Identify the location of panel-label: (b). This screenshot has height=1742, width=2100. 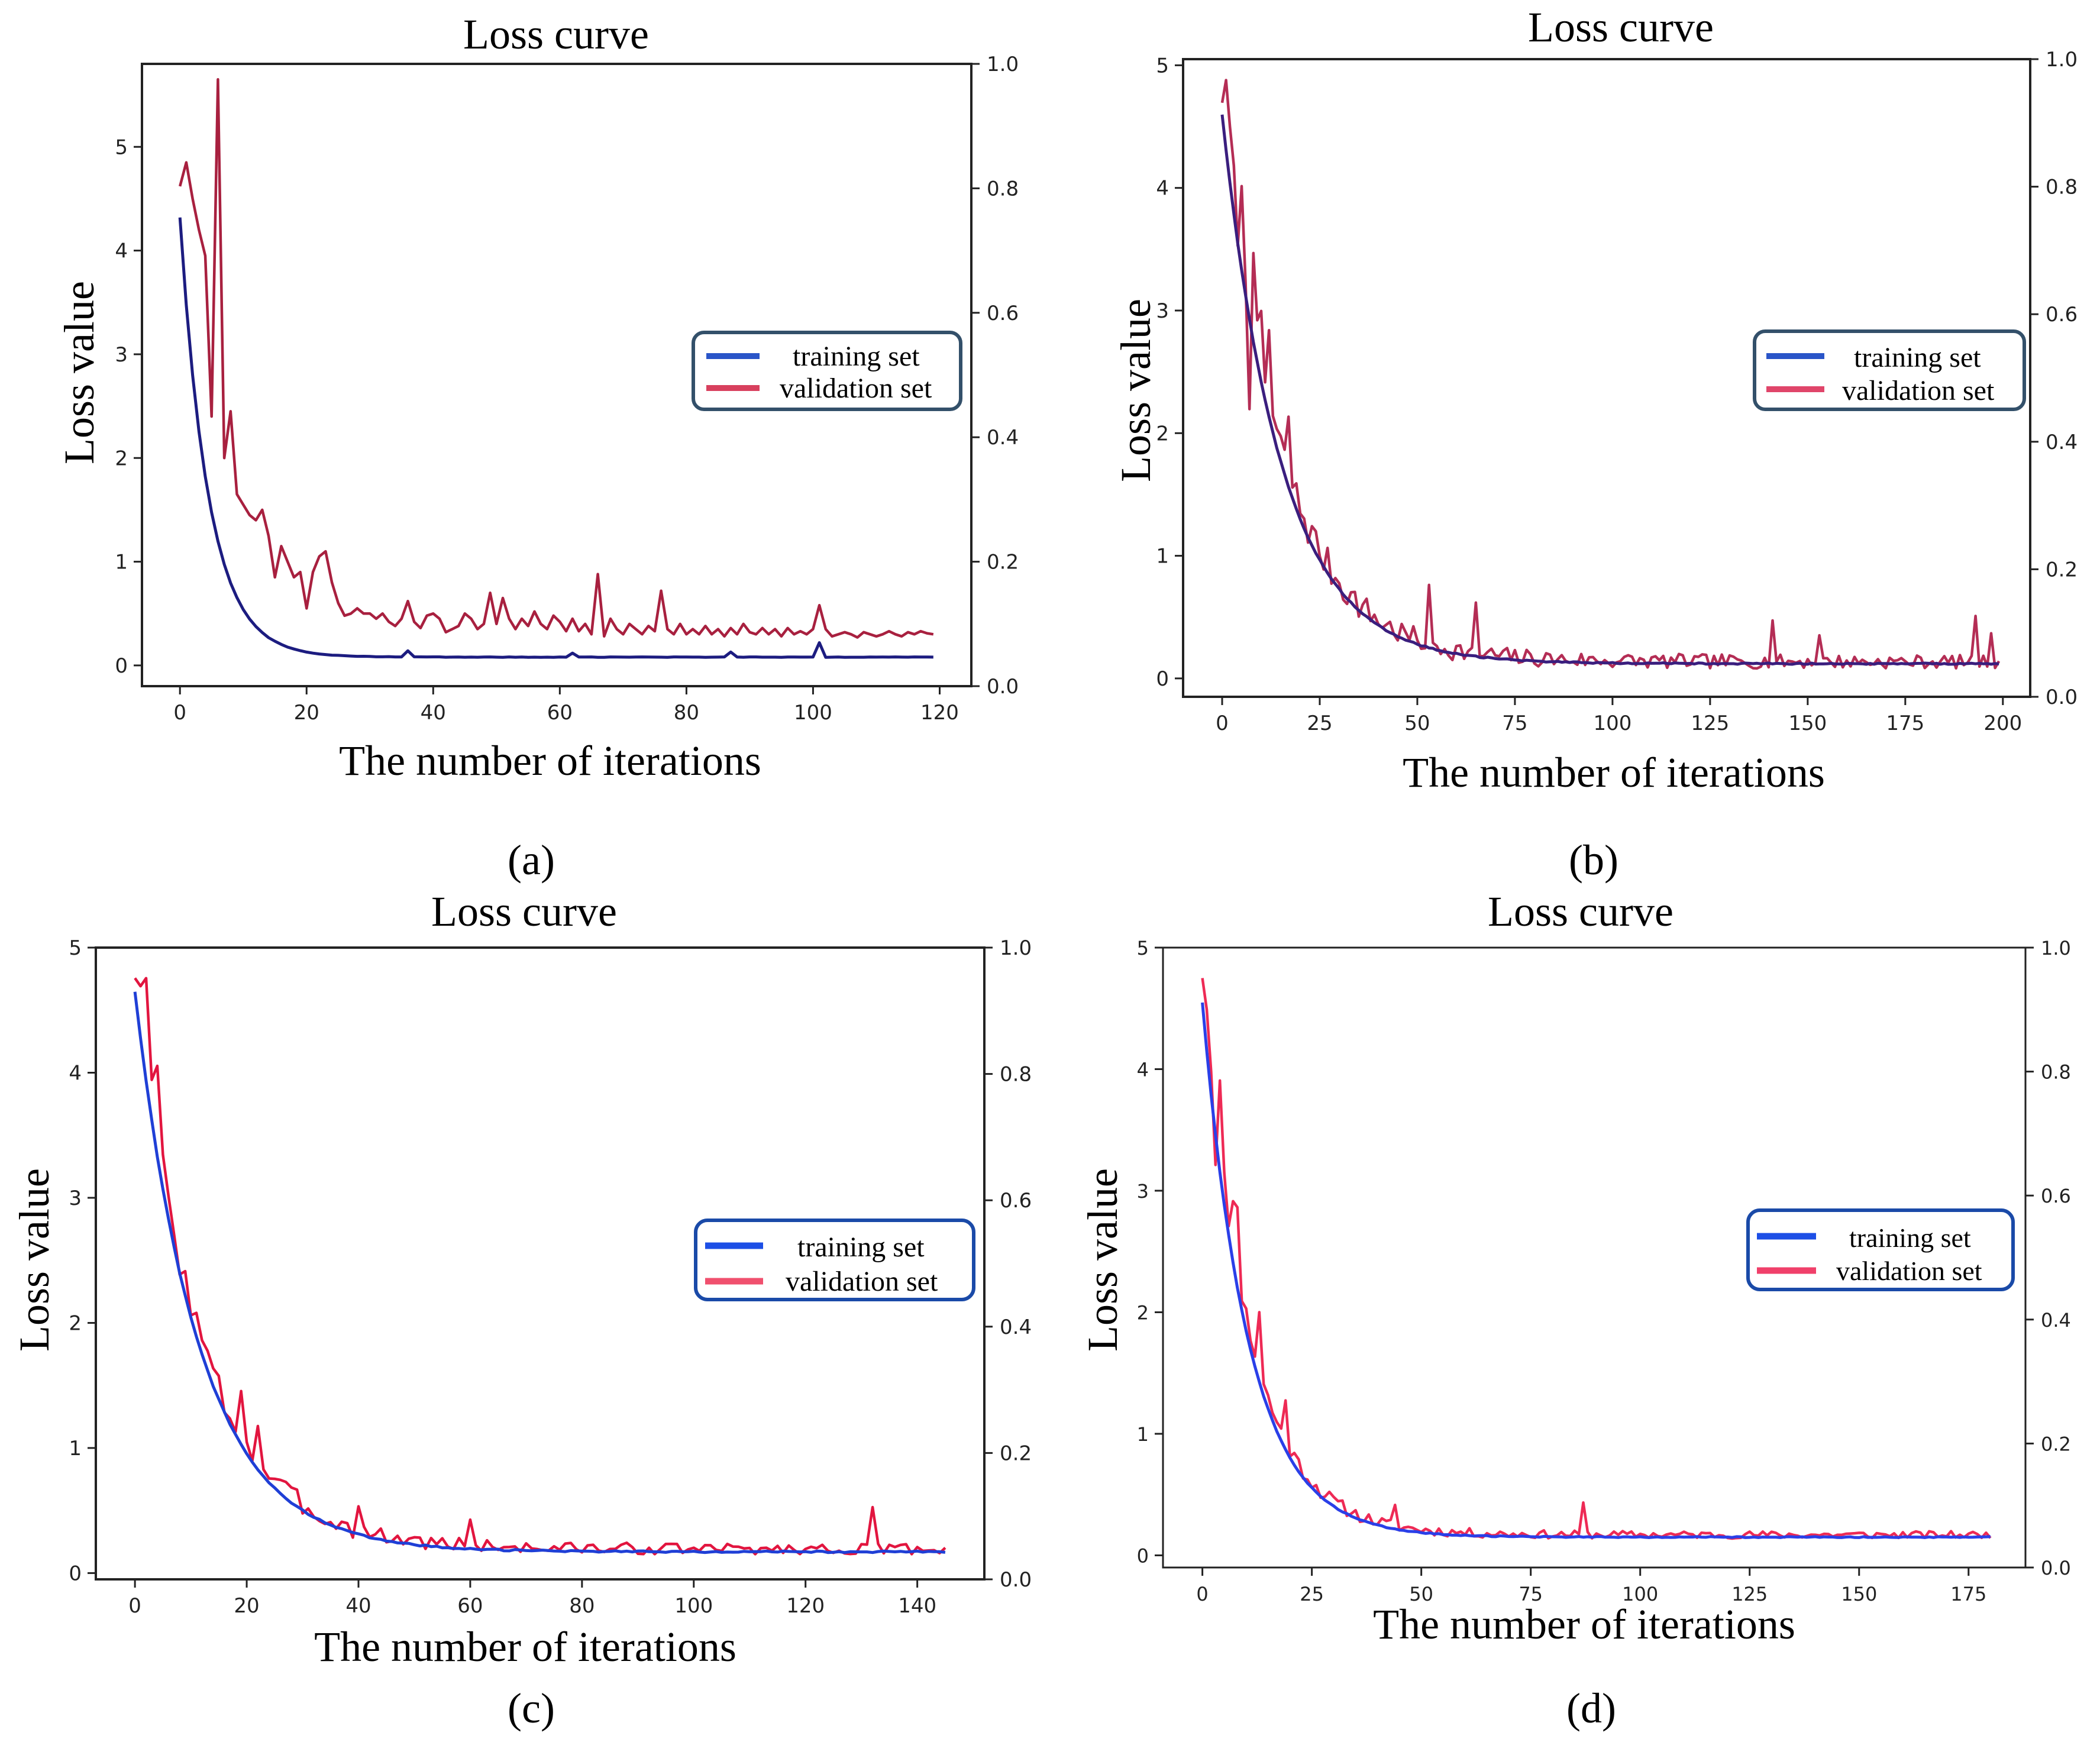
(1593, 860).